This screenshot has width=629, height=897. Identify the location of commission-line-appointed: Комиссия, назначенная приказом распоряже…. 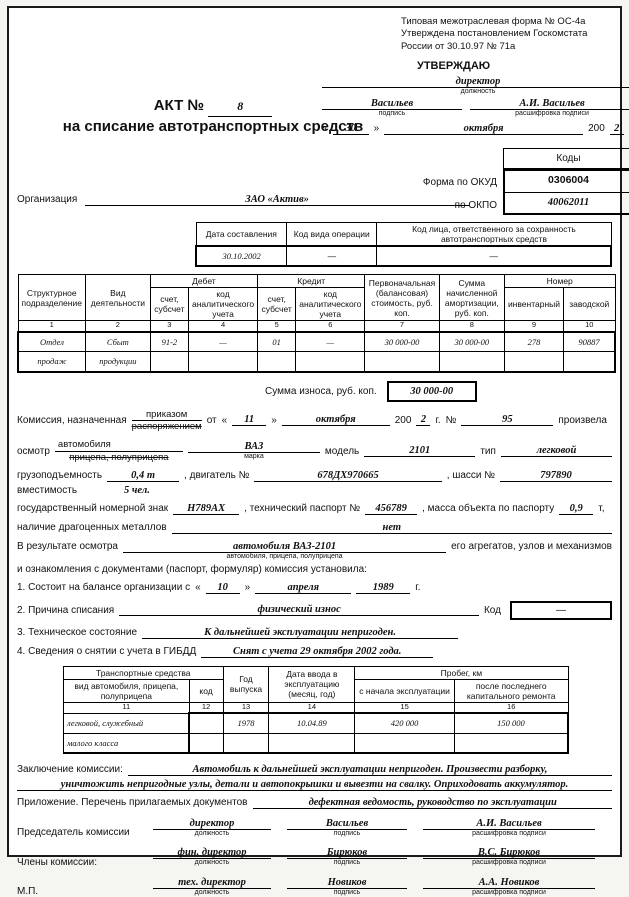
(314, 421).